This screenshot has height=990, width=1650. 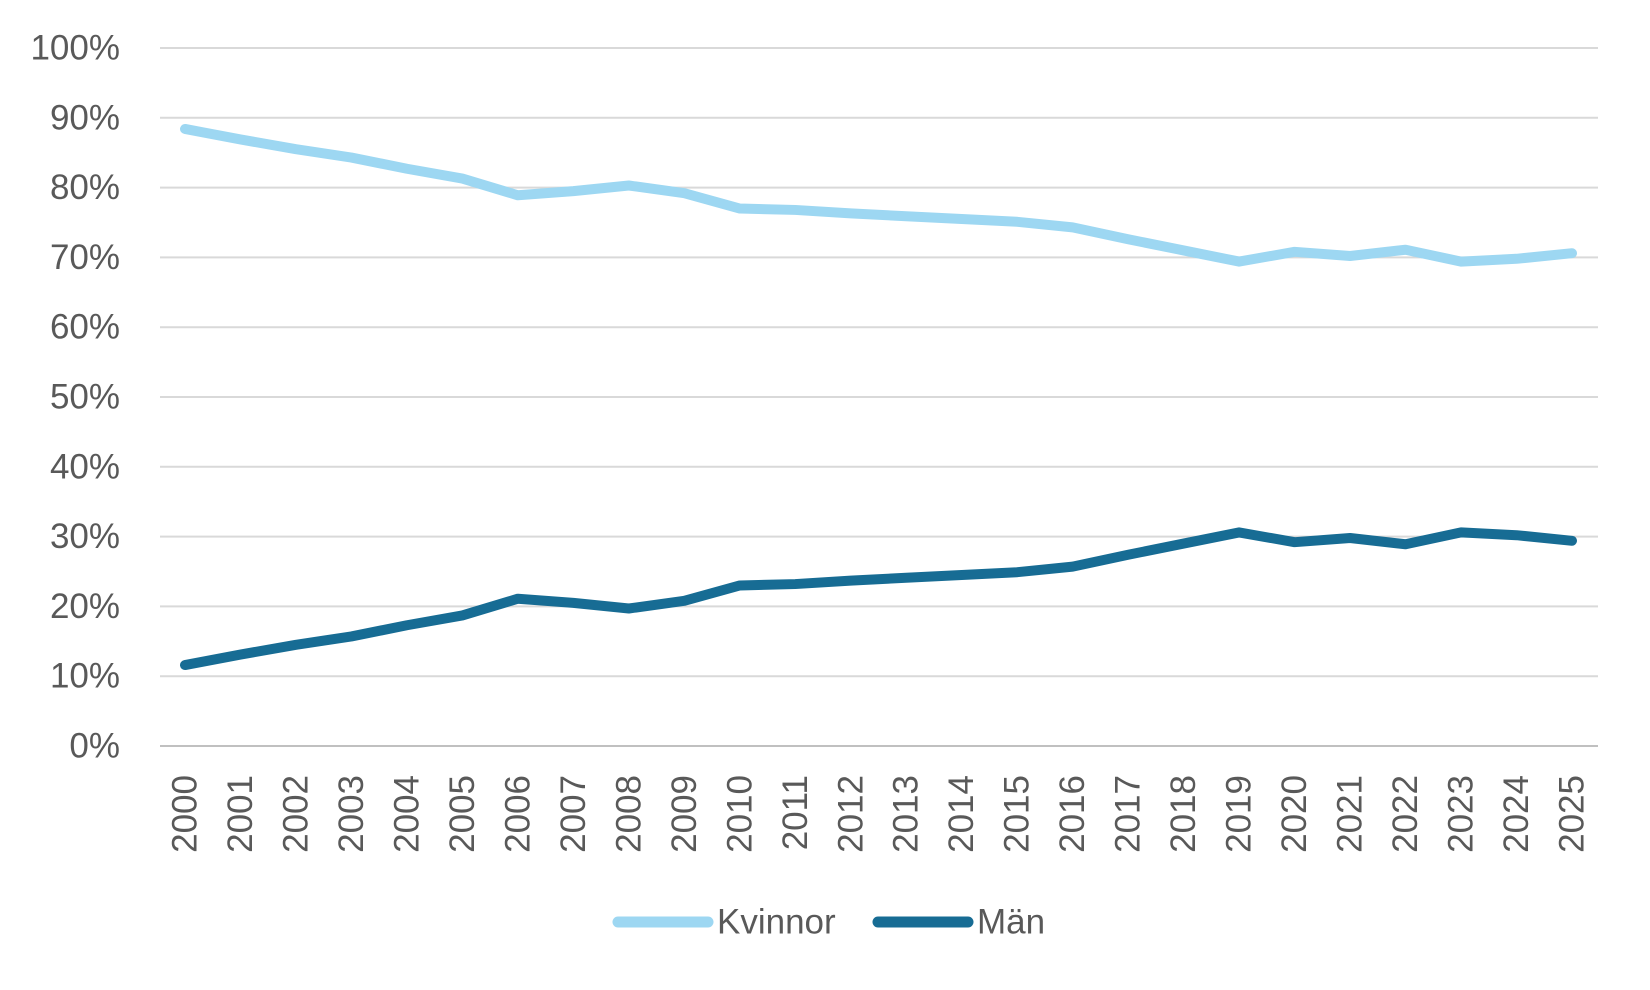 I want to click on x-tick-label: 2019, so click(x=1239, y=814).